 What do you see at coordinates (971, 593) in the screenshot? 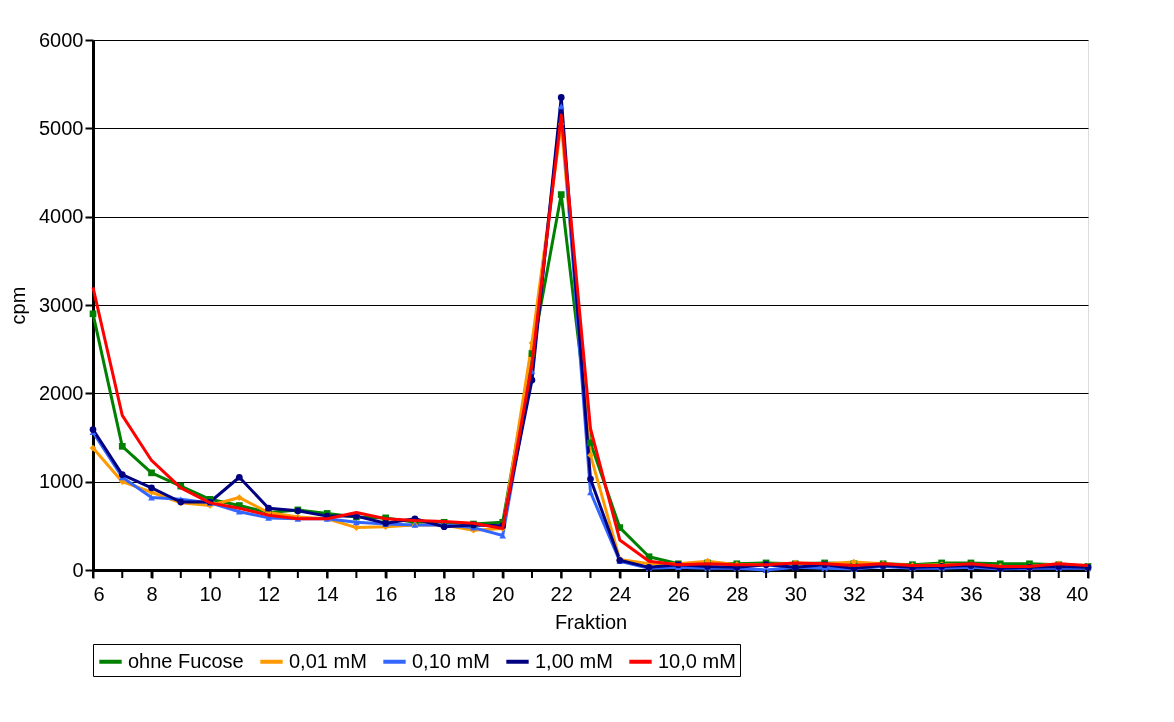
I see `x-tick-label: 36` at bounding box center [971, 593].